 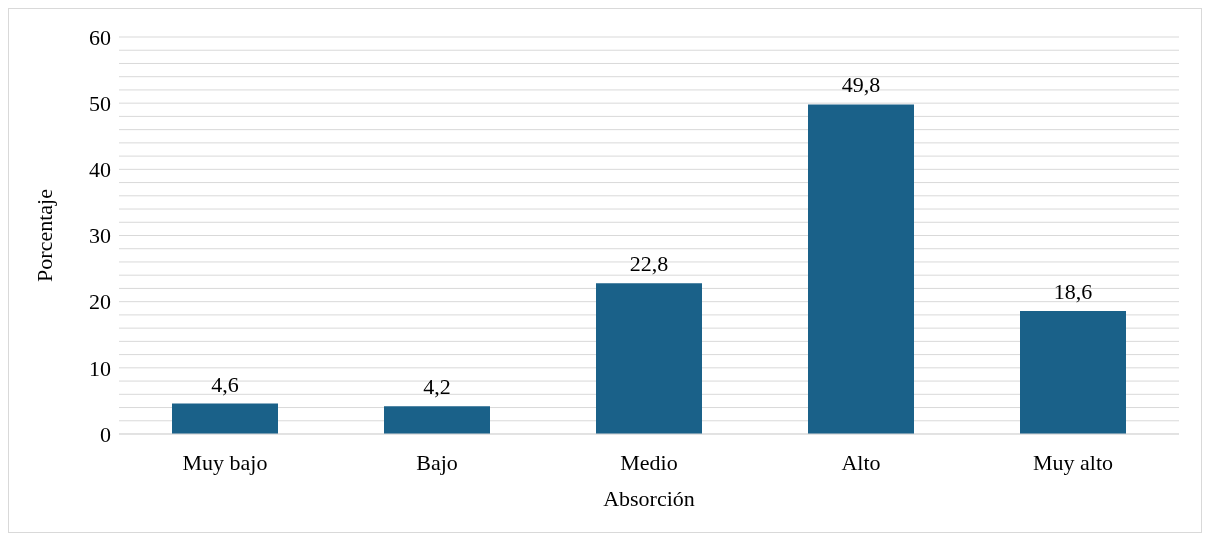 I want to click on y-tick-label: 50, so click(x=100, y=103).